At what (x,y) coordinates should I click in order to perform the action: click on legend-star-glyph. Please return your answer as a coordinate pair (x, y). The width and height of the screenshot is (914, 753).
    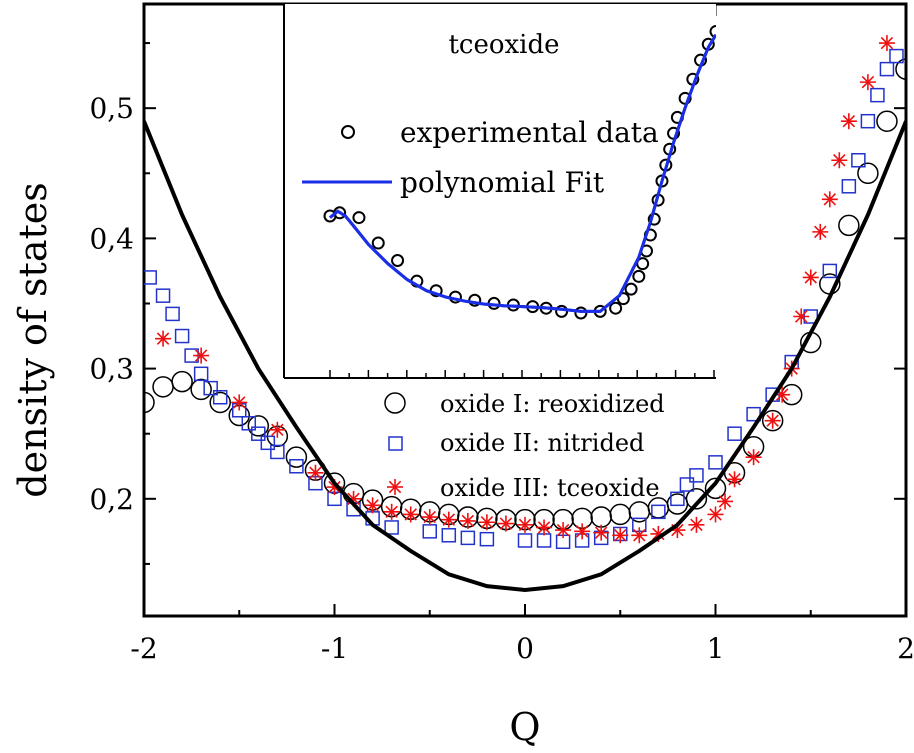
    Looking at the image, I should click on (395, 487).